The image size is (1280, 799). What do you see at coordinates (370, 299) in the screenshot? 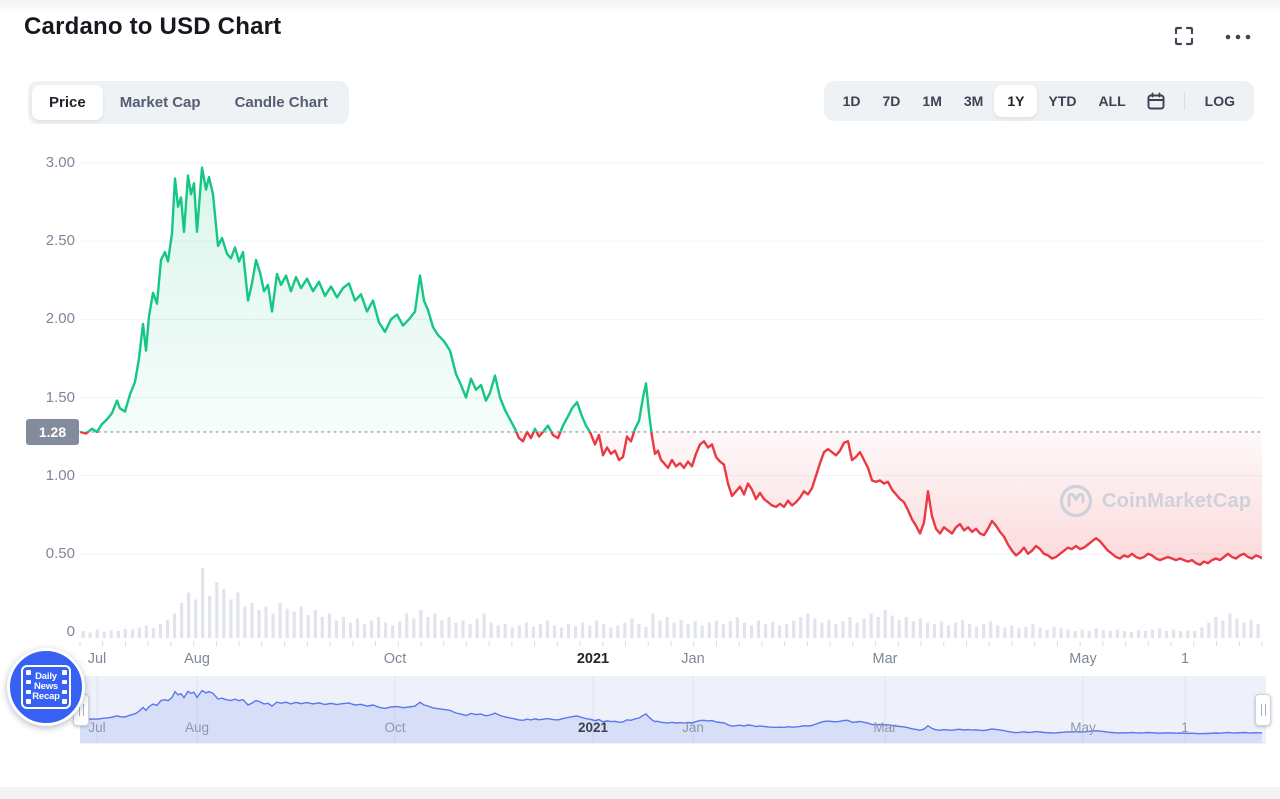
I see `area-fill-above-threshold` at bounding box center [370, 299].